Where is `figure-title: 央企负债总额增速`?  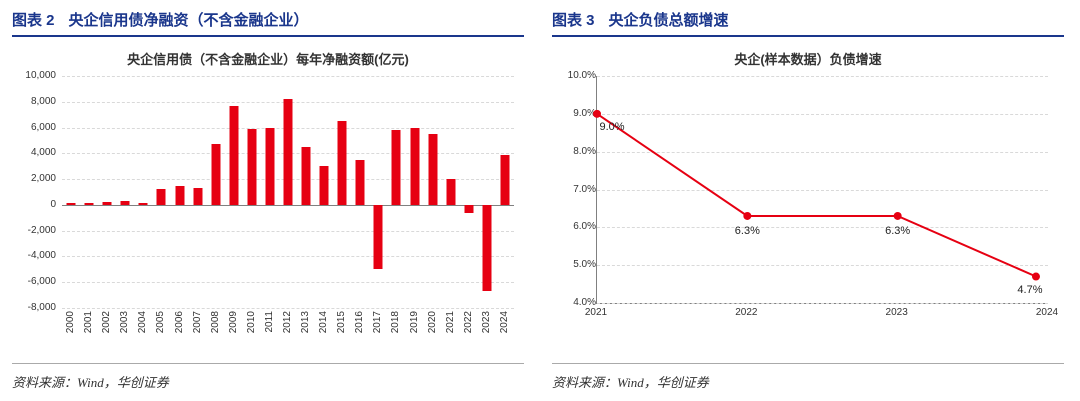 figure-title: 央企负债总额增速 is located at coordinates (668, 20).